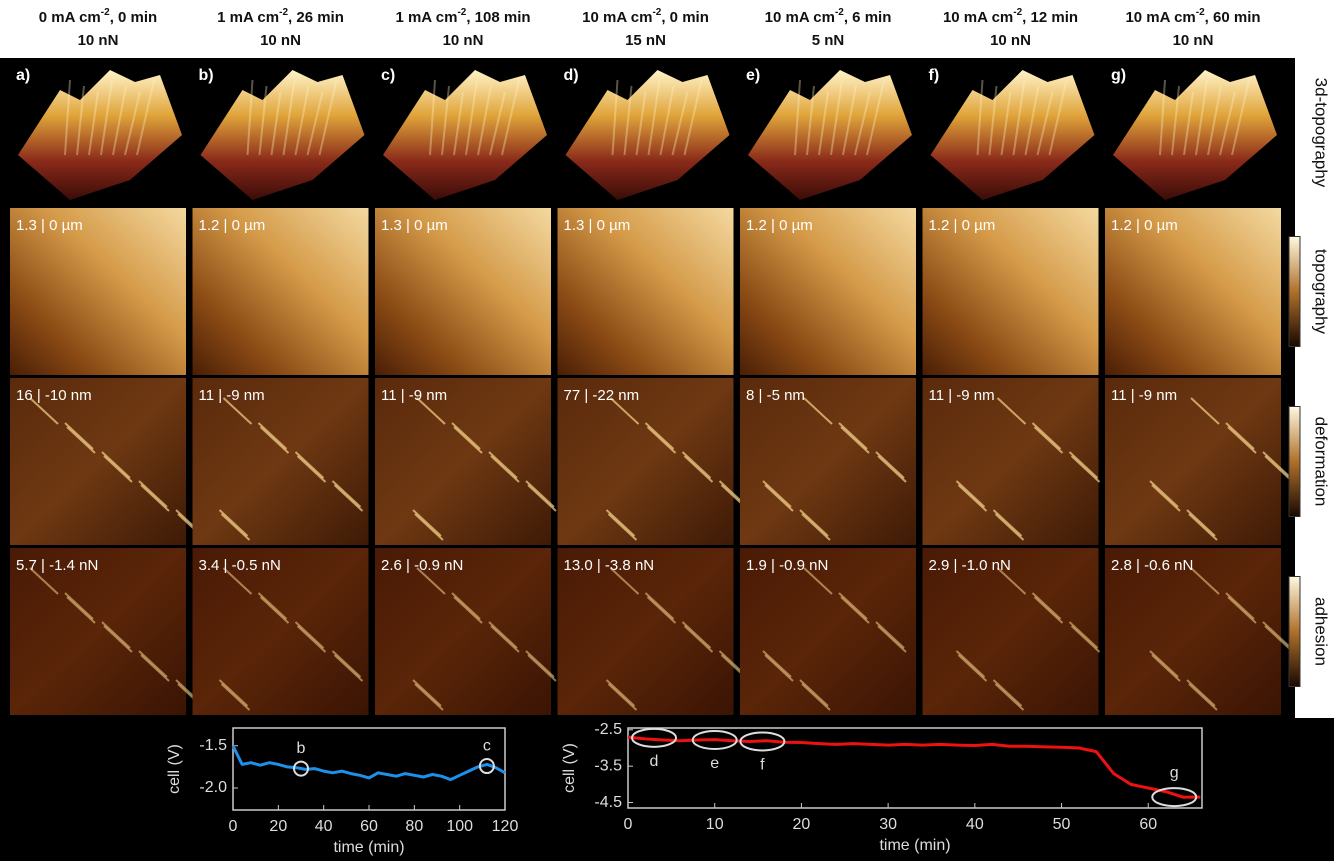 The width and height of the screenshot is (1334, 861). What do you see at coordinates (608, 765) in the screenshot?
I see `y-tick-label: -3.5` at bounding box center [608, 765].